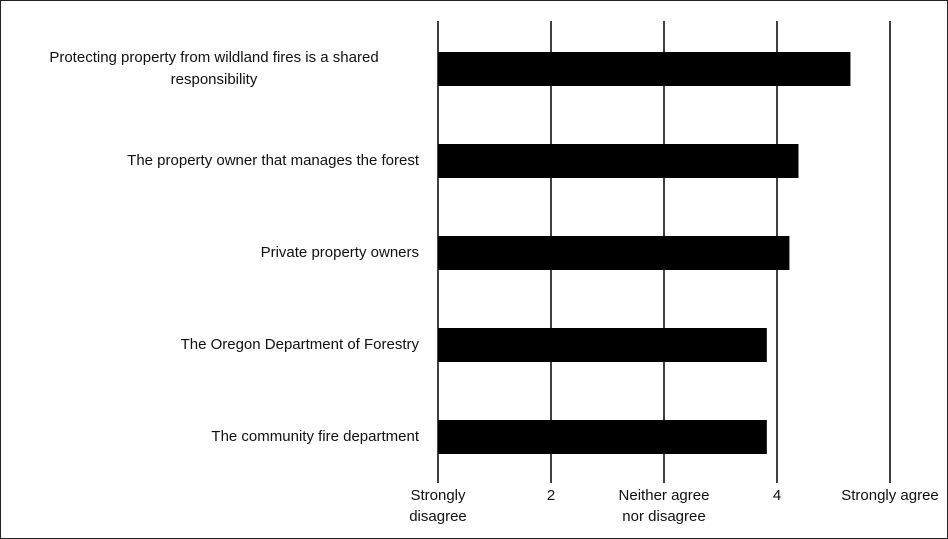 This screenshot has height=539, width=948. Describe the element at coordinates (339, 252) in the screenshot. I see `category-label-text: Private property owners` at that location.